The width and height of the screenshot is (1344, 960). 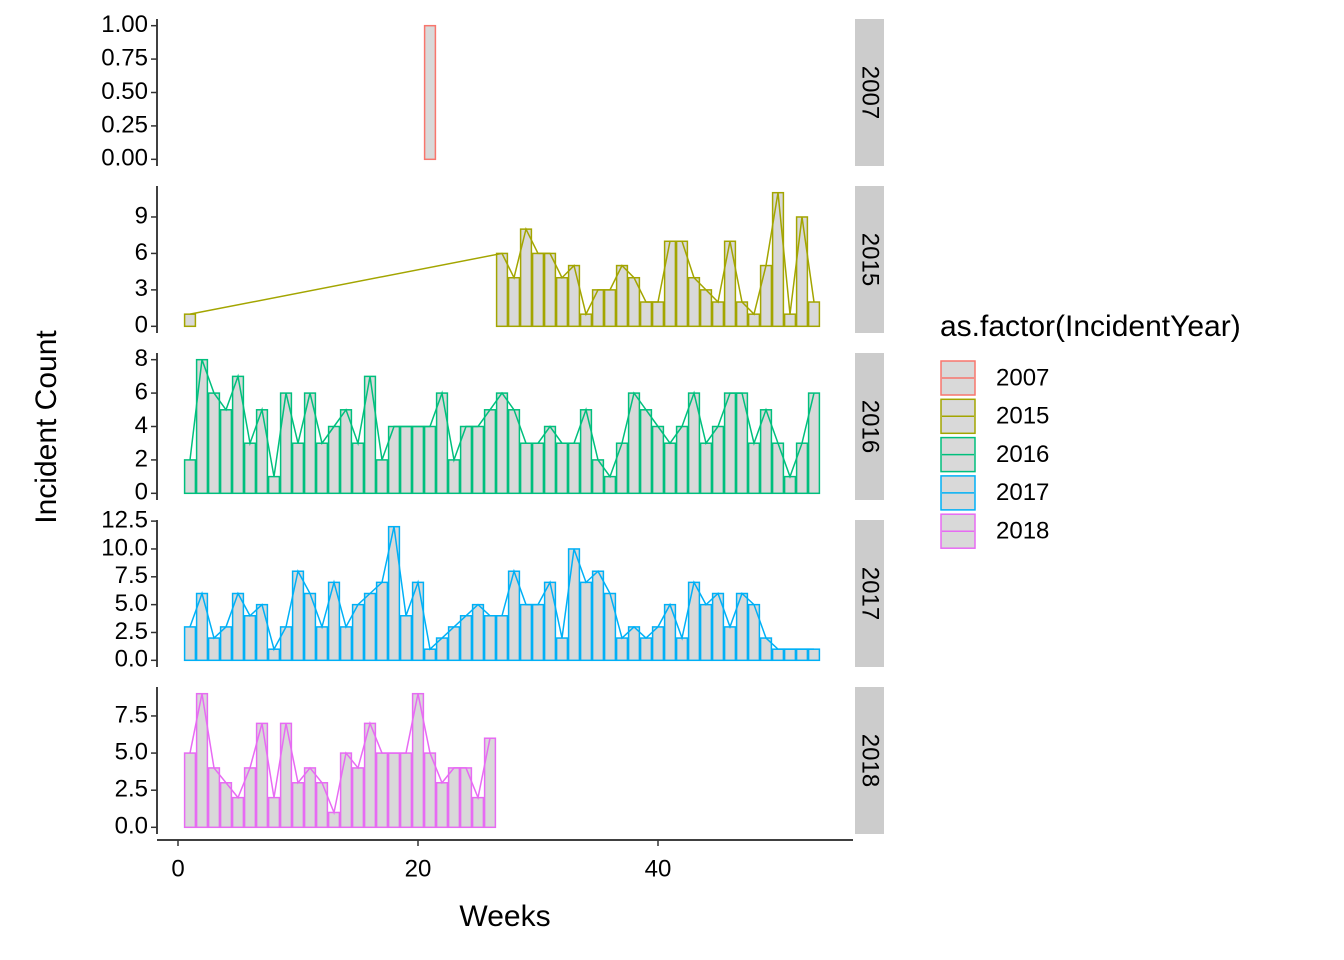 I want to click on legend-title: as.factor(IncidentYear), so click(x=1090, y=326).